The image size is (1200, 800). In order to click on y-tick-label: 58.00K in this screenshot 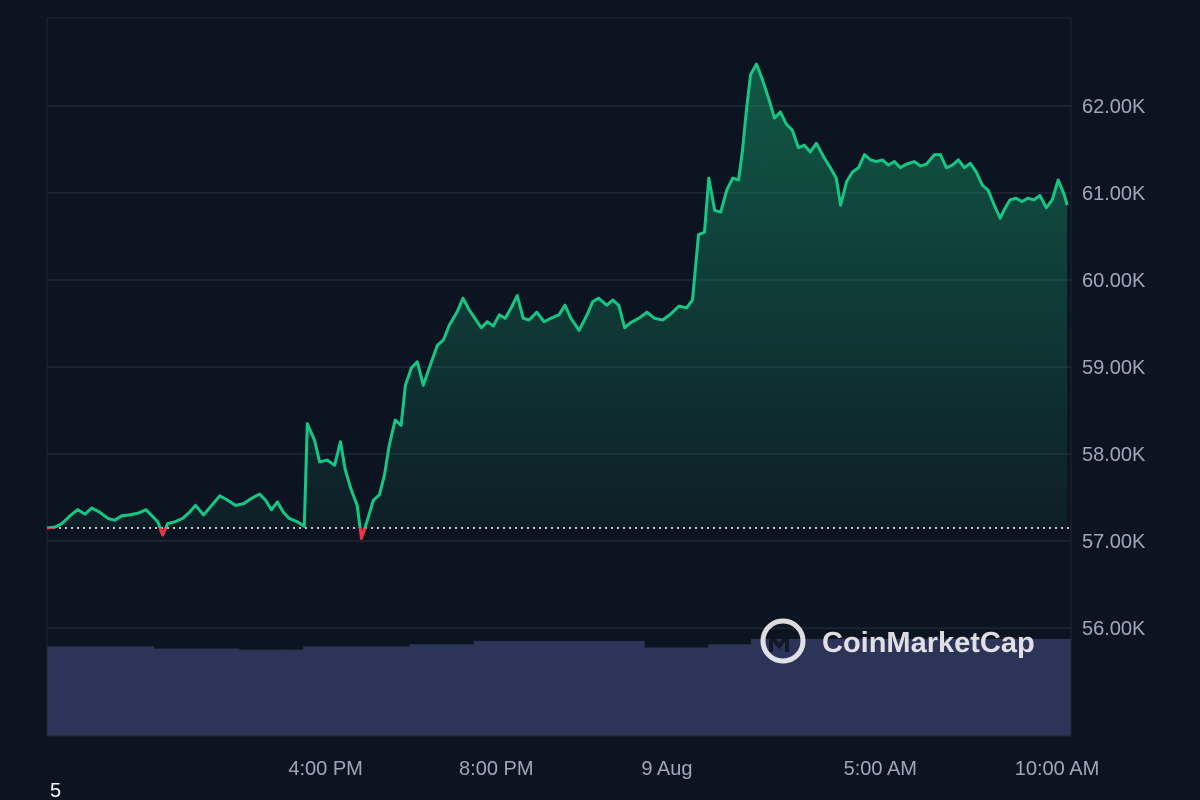, I will do `click(1114, 455)`.